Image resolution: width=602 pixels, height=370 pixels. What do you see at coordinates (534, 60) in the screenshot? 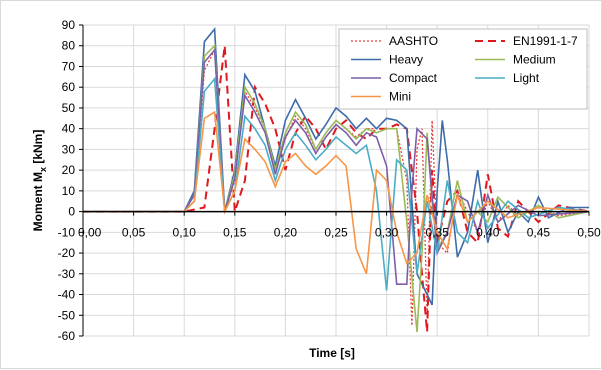
I see `legend-label: Medium` at bounding box center [534, 60].